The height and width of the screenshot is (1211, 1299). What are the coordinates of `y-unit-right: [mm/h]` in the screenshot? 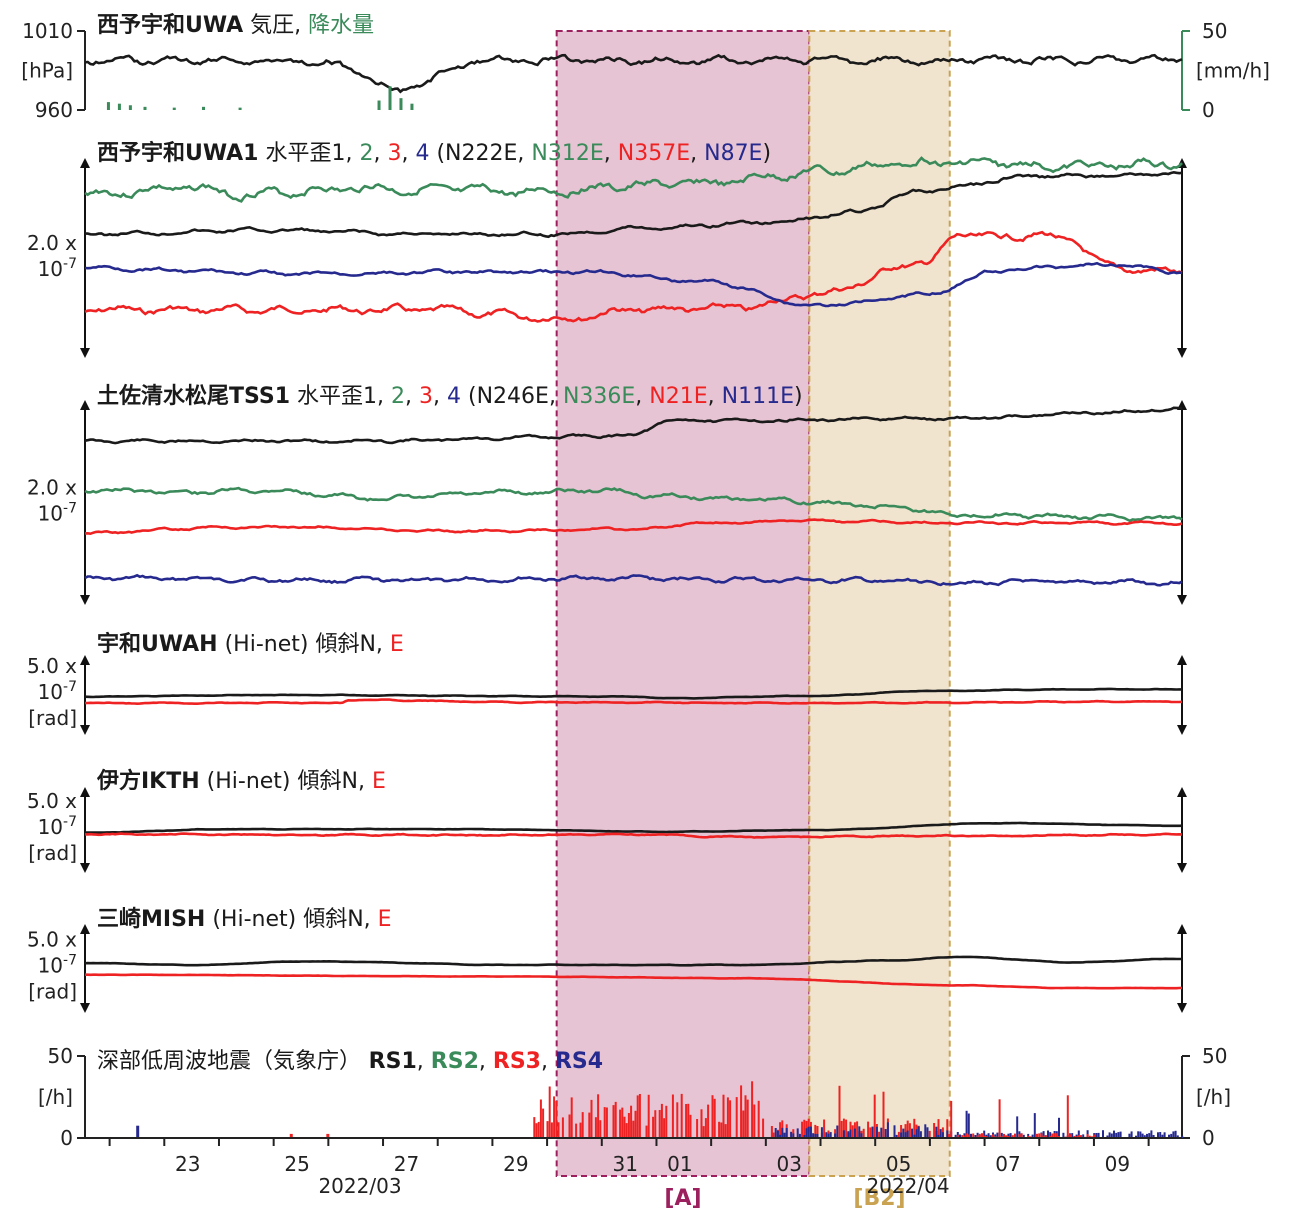 It's located at (1233, 71).